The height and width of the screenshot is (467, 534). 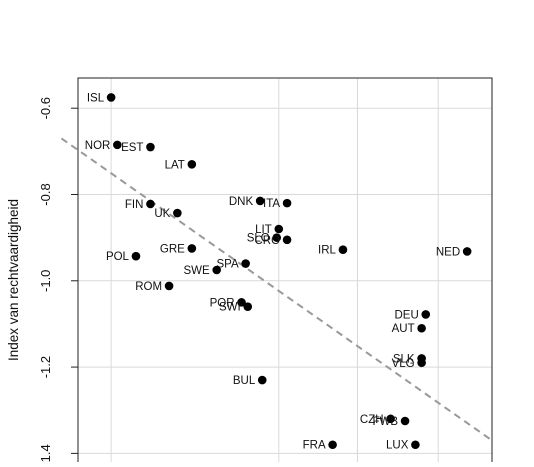 What do you see at coordinates (45, 367) in the screenshot?
I see `y-tick-label: -1.2` at bounding box center [45, 367].